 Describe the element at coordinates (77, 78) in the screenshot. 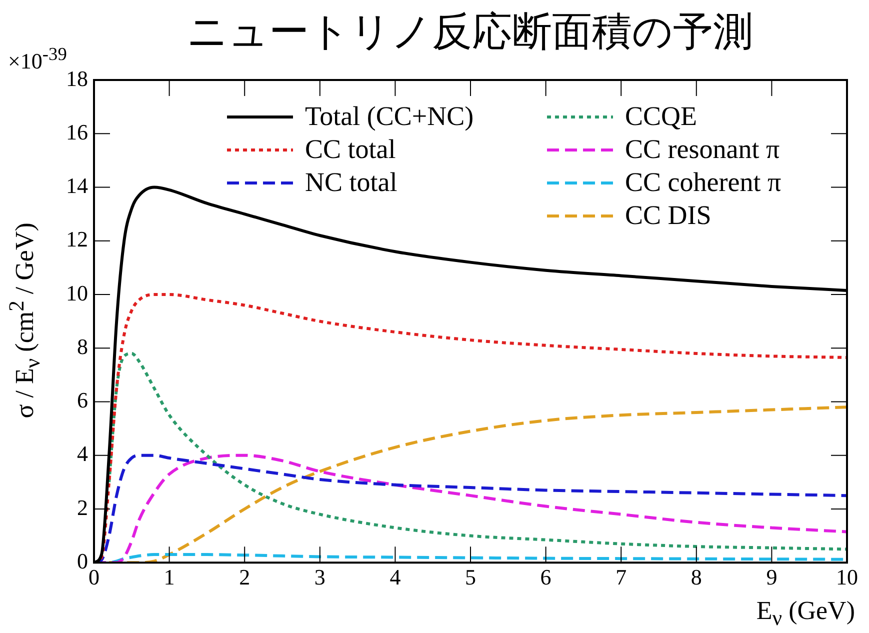

I see `y-tick-label: 18` at that location.